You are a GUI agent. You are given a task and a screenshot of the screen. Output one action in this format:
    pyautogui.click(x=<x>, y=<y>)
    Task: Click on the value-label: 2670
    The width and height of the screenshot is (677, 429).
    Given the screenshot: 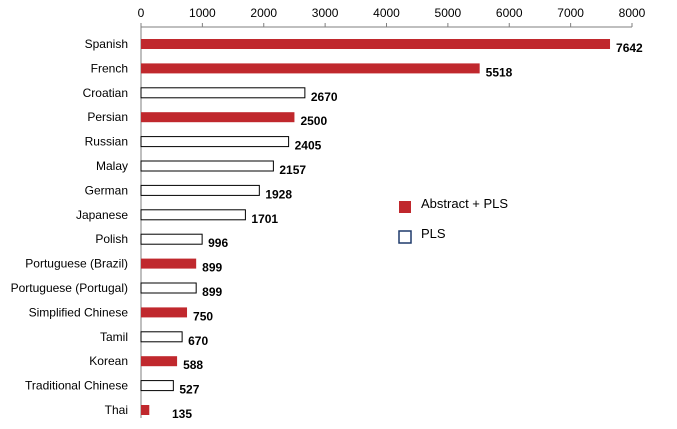 What is the action you would take?
    pyautogui.click(x=324, y=97)
    